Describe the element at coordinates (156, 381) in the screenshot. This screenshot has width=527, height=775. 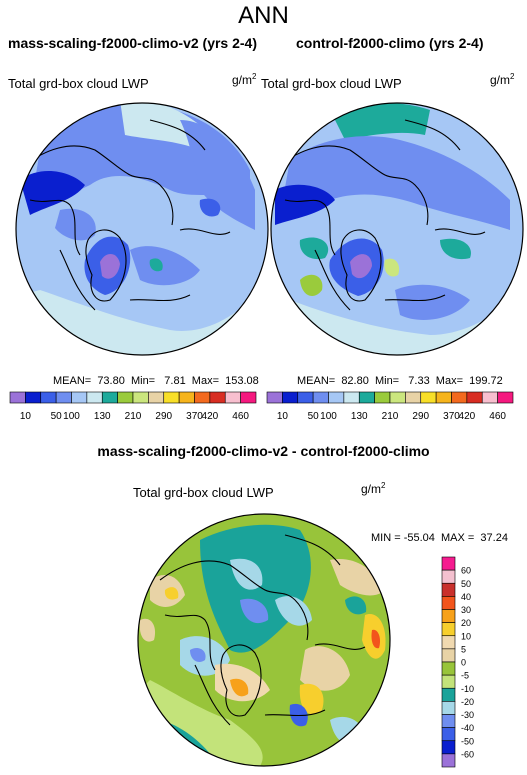
I see `panel-1-stats: MEAN= 73.80 Min= 7.81 Max= 153.08` at that location.